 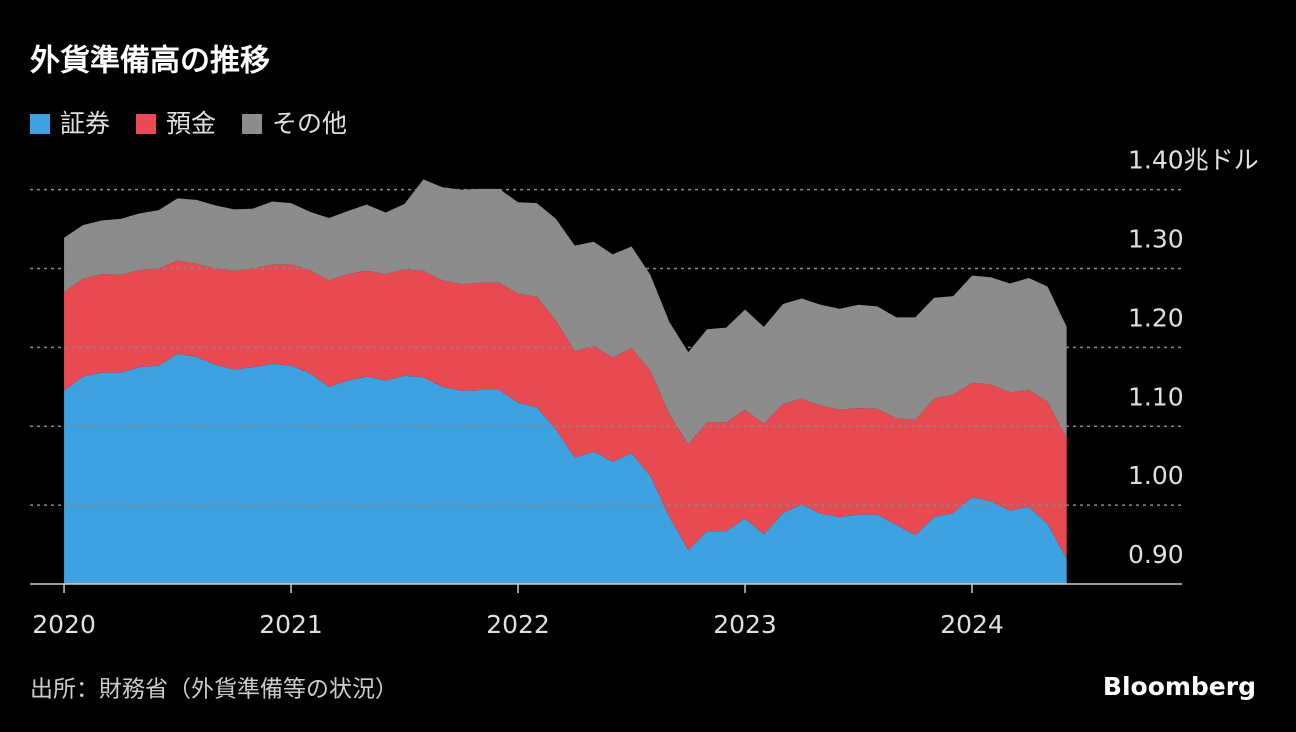 What do you see at coordinates (85, 123) in the screenshot?
I see `legend-label: 証券` at bounding box center [85, 123].